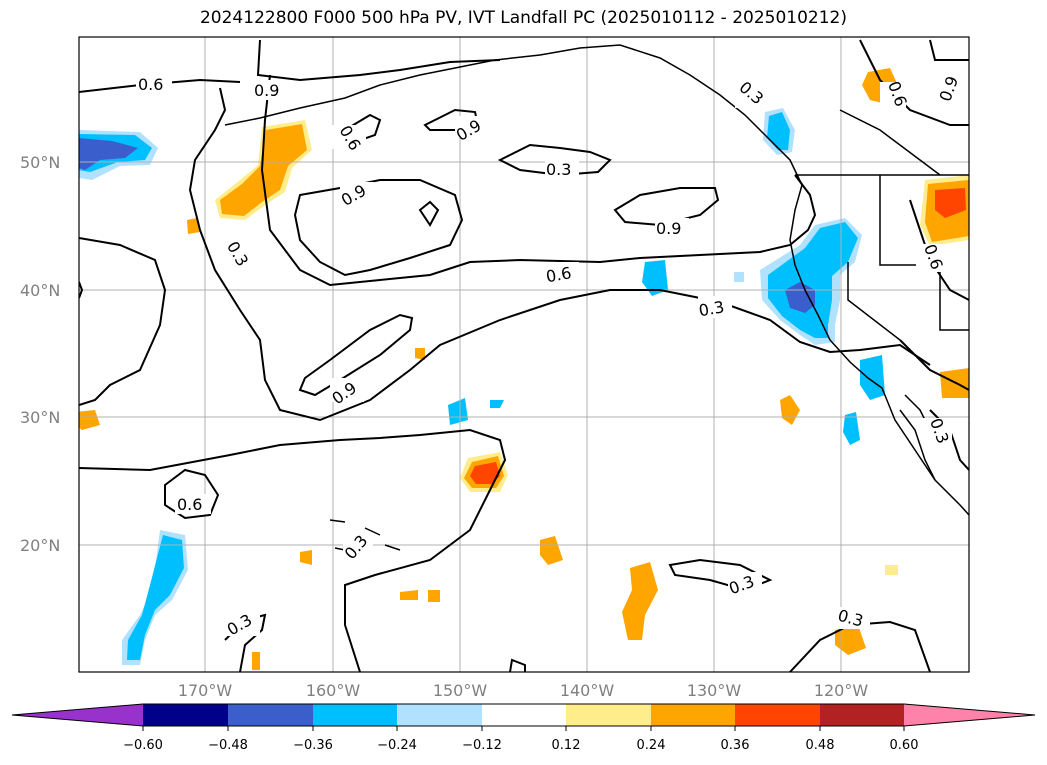 This screenshot has width=1047, height=765. What do you see at coordinates (228, 745) in the screenshot?
I see `colorbar-tick-label: −0.48` at bounding box center [228, 745].